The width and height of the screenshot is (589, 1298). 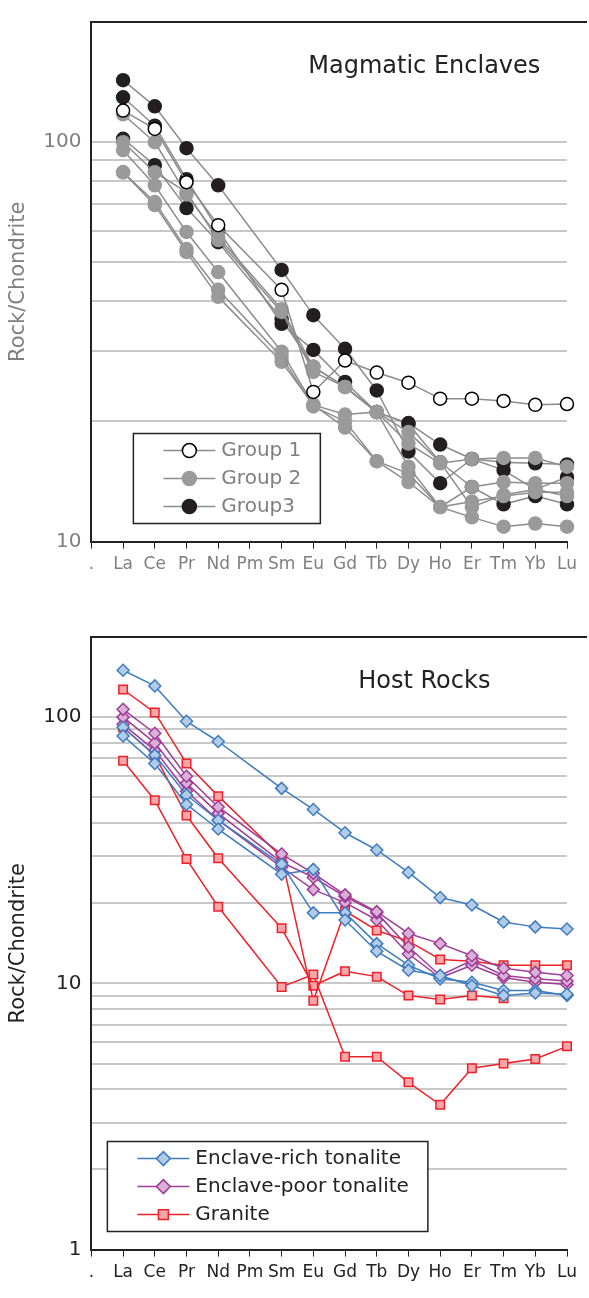 What do you see at coordinates (261, 476) in the screenshot?
I see `legend-label: Group 2` at bounding box center [261, 476].